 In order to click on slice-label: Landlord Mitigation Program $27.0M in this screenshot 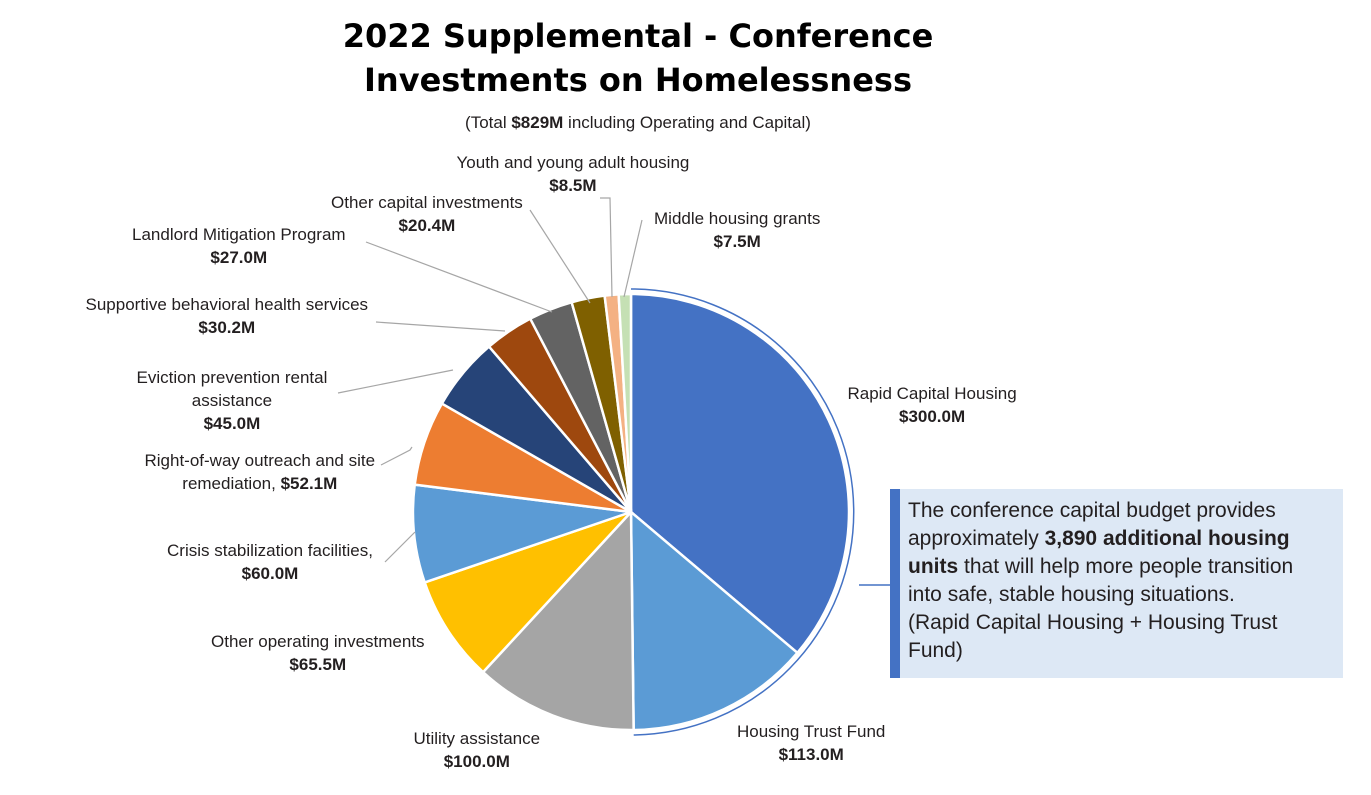, I will do `click(239, 246)`.